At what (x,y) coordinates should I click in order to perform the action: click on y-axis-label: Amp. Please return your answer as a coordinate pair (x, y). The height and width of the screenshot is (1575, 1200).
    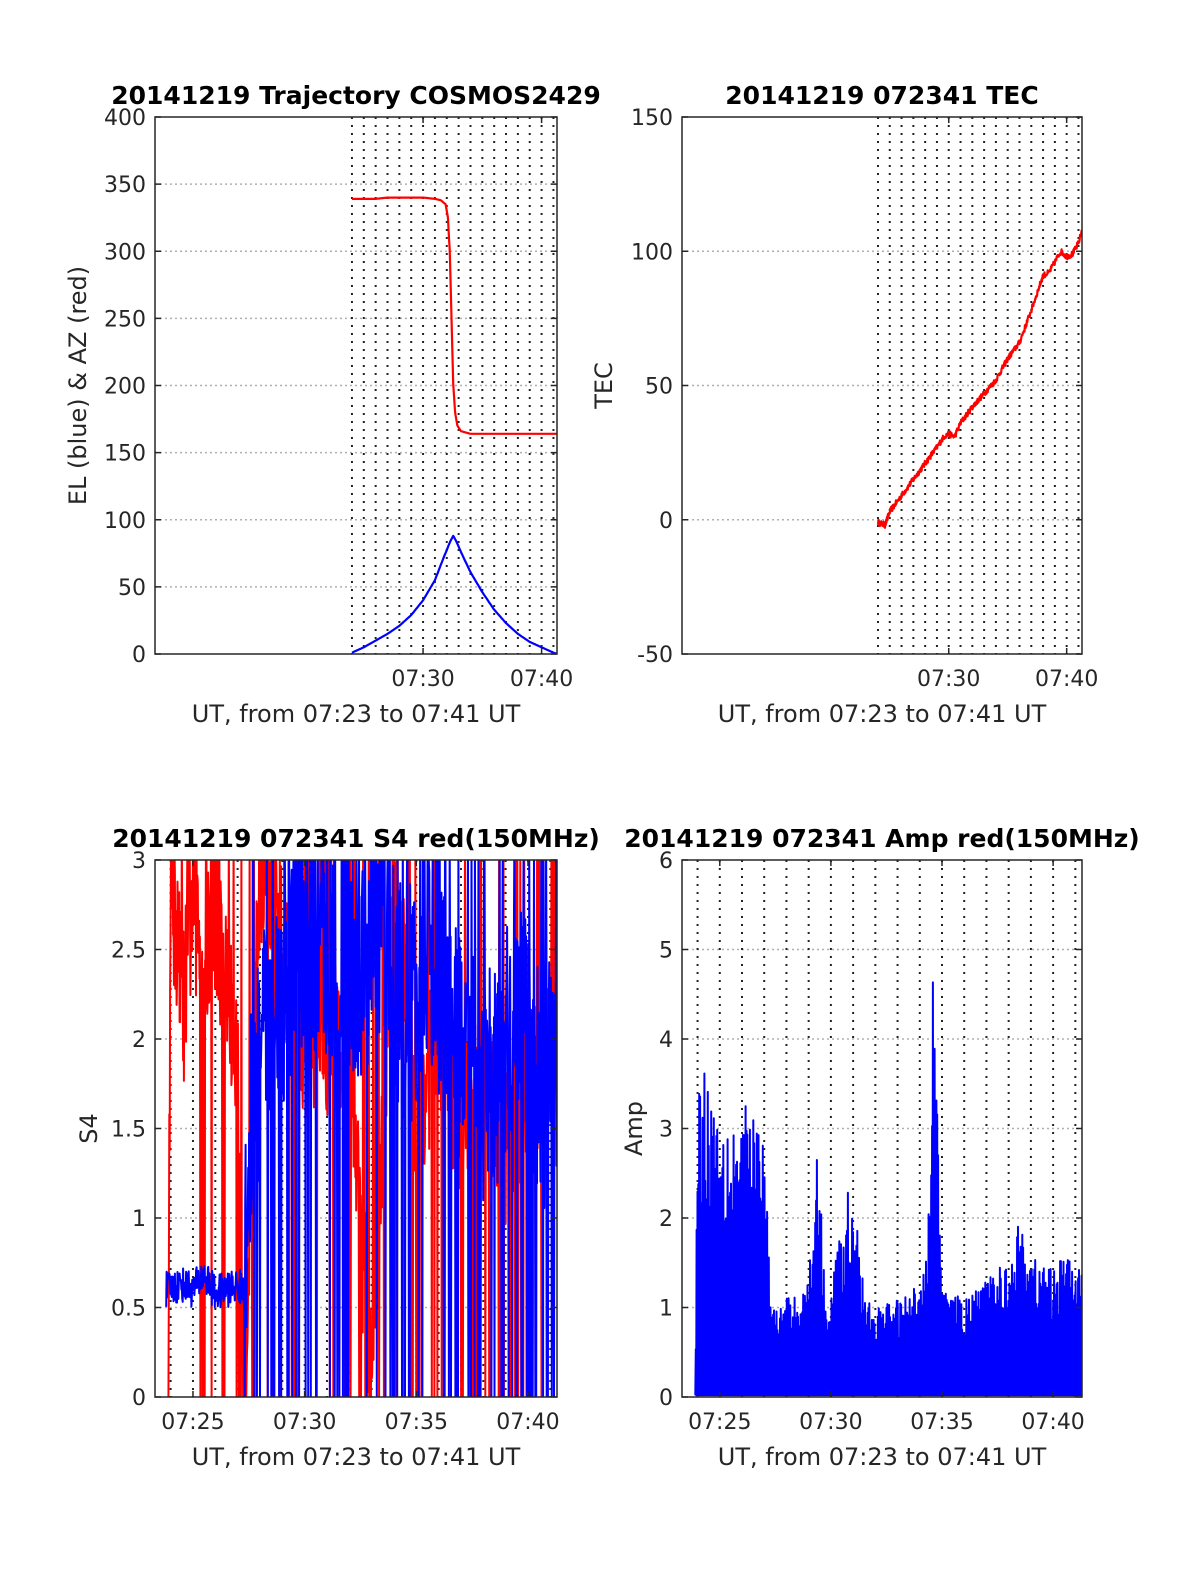
    Looking at the image, I should click on (634, 1128).